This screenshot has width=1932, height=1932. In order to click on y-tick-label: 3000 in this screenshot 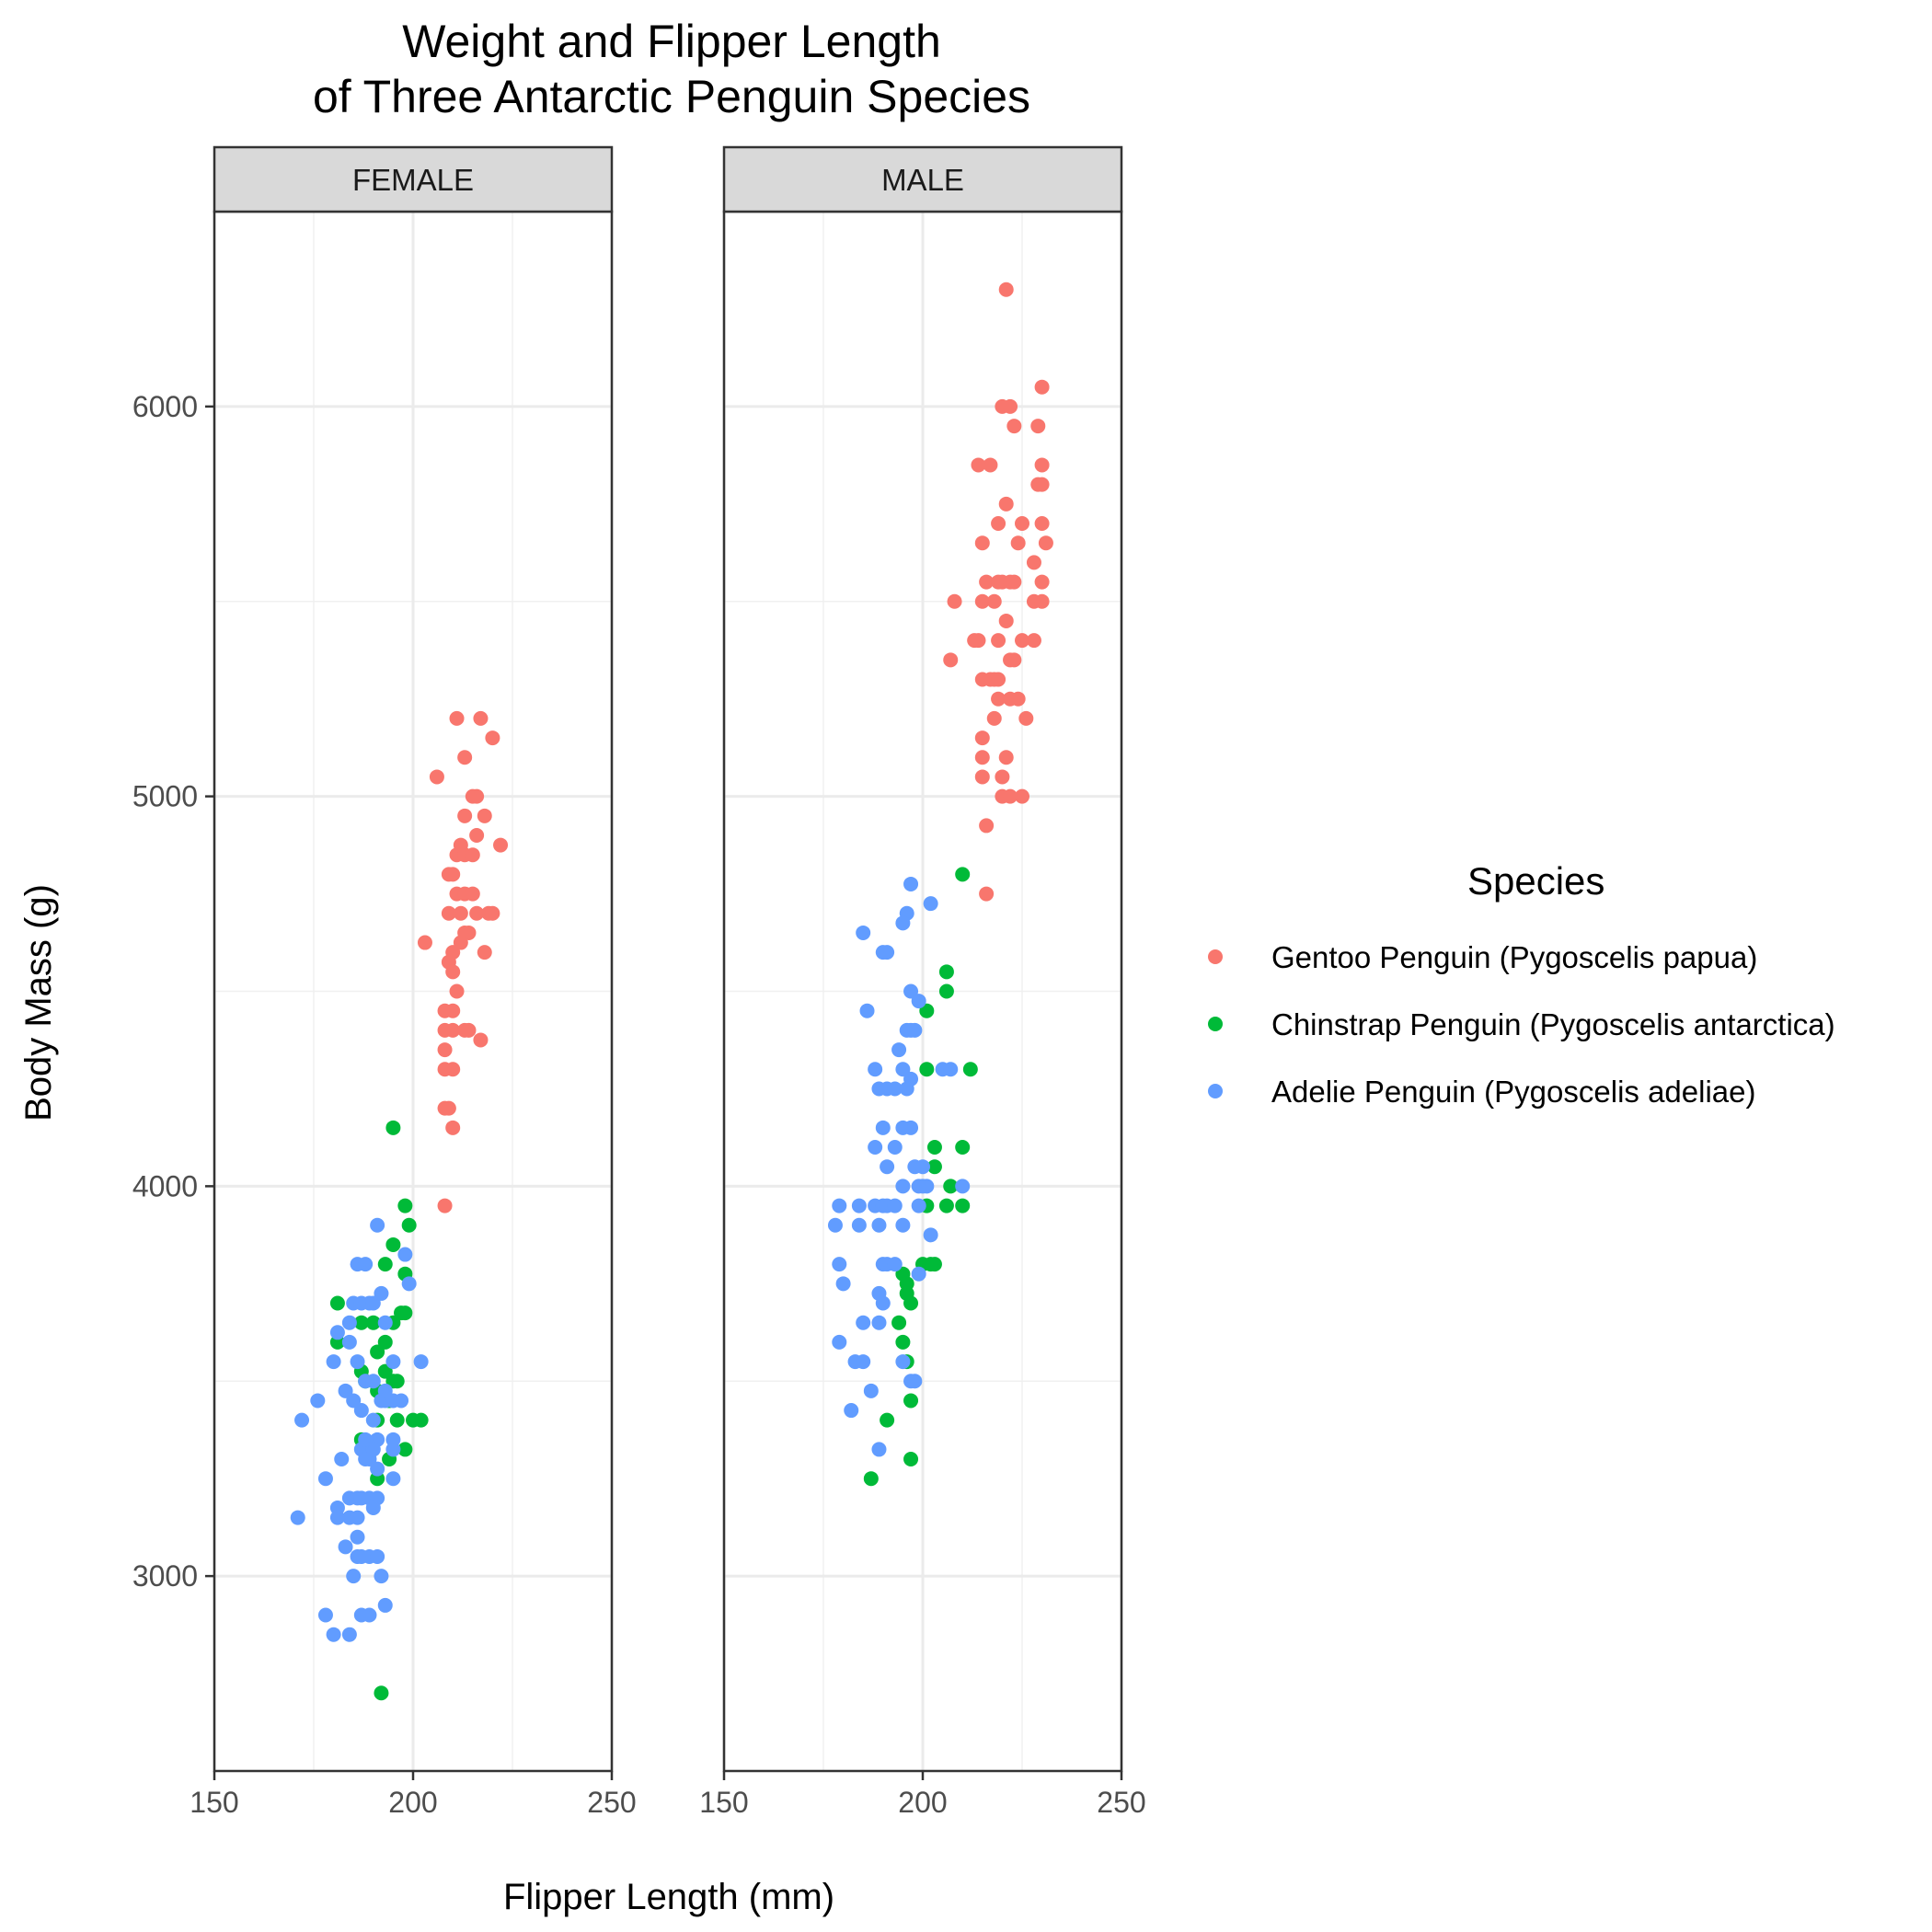, I will do `click(165, 1576)`.